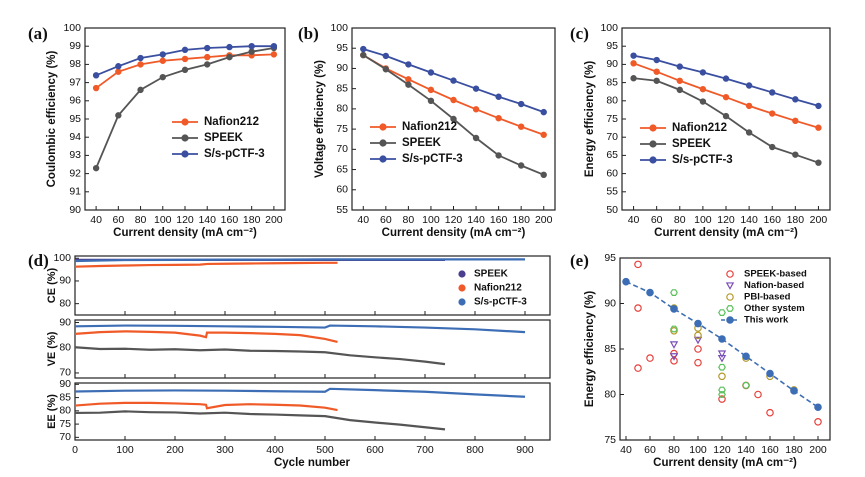 The height and width of the screenshot is (477, 865). I want to click on x-tick-label: 600, so click(375, 450).